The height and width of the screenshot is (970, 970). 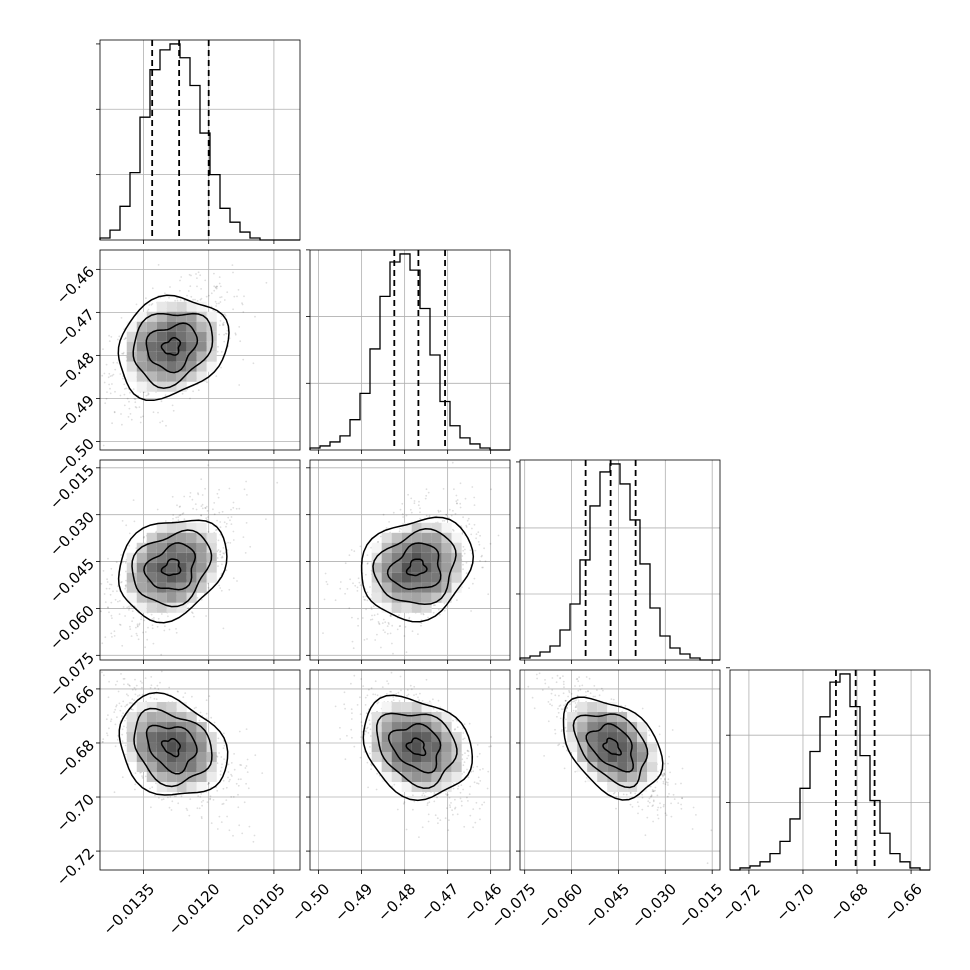 What do you see at coordinates (416, 567) in the screenshot?
I see `contour-line` at bounding box center [416, 567].